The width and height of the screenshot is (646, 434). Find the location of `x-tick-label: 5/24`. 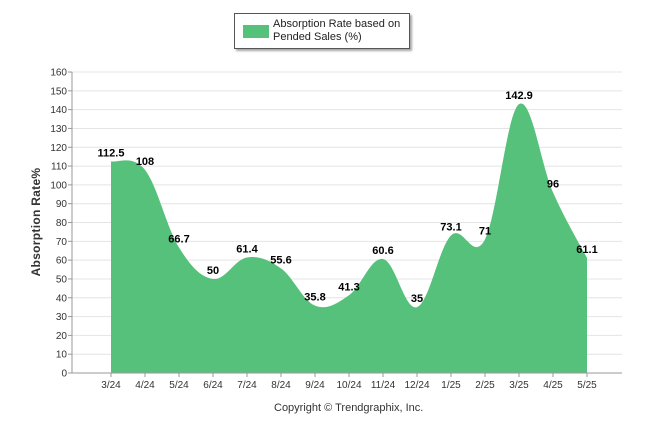

x-tick-label: 5/24 is located at coordinates (179, 385).